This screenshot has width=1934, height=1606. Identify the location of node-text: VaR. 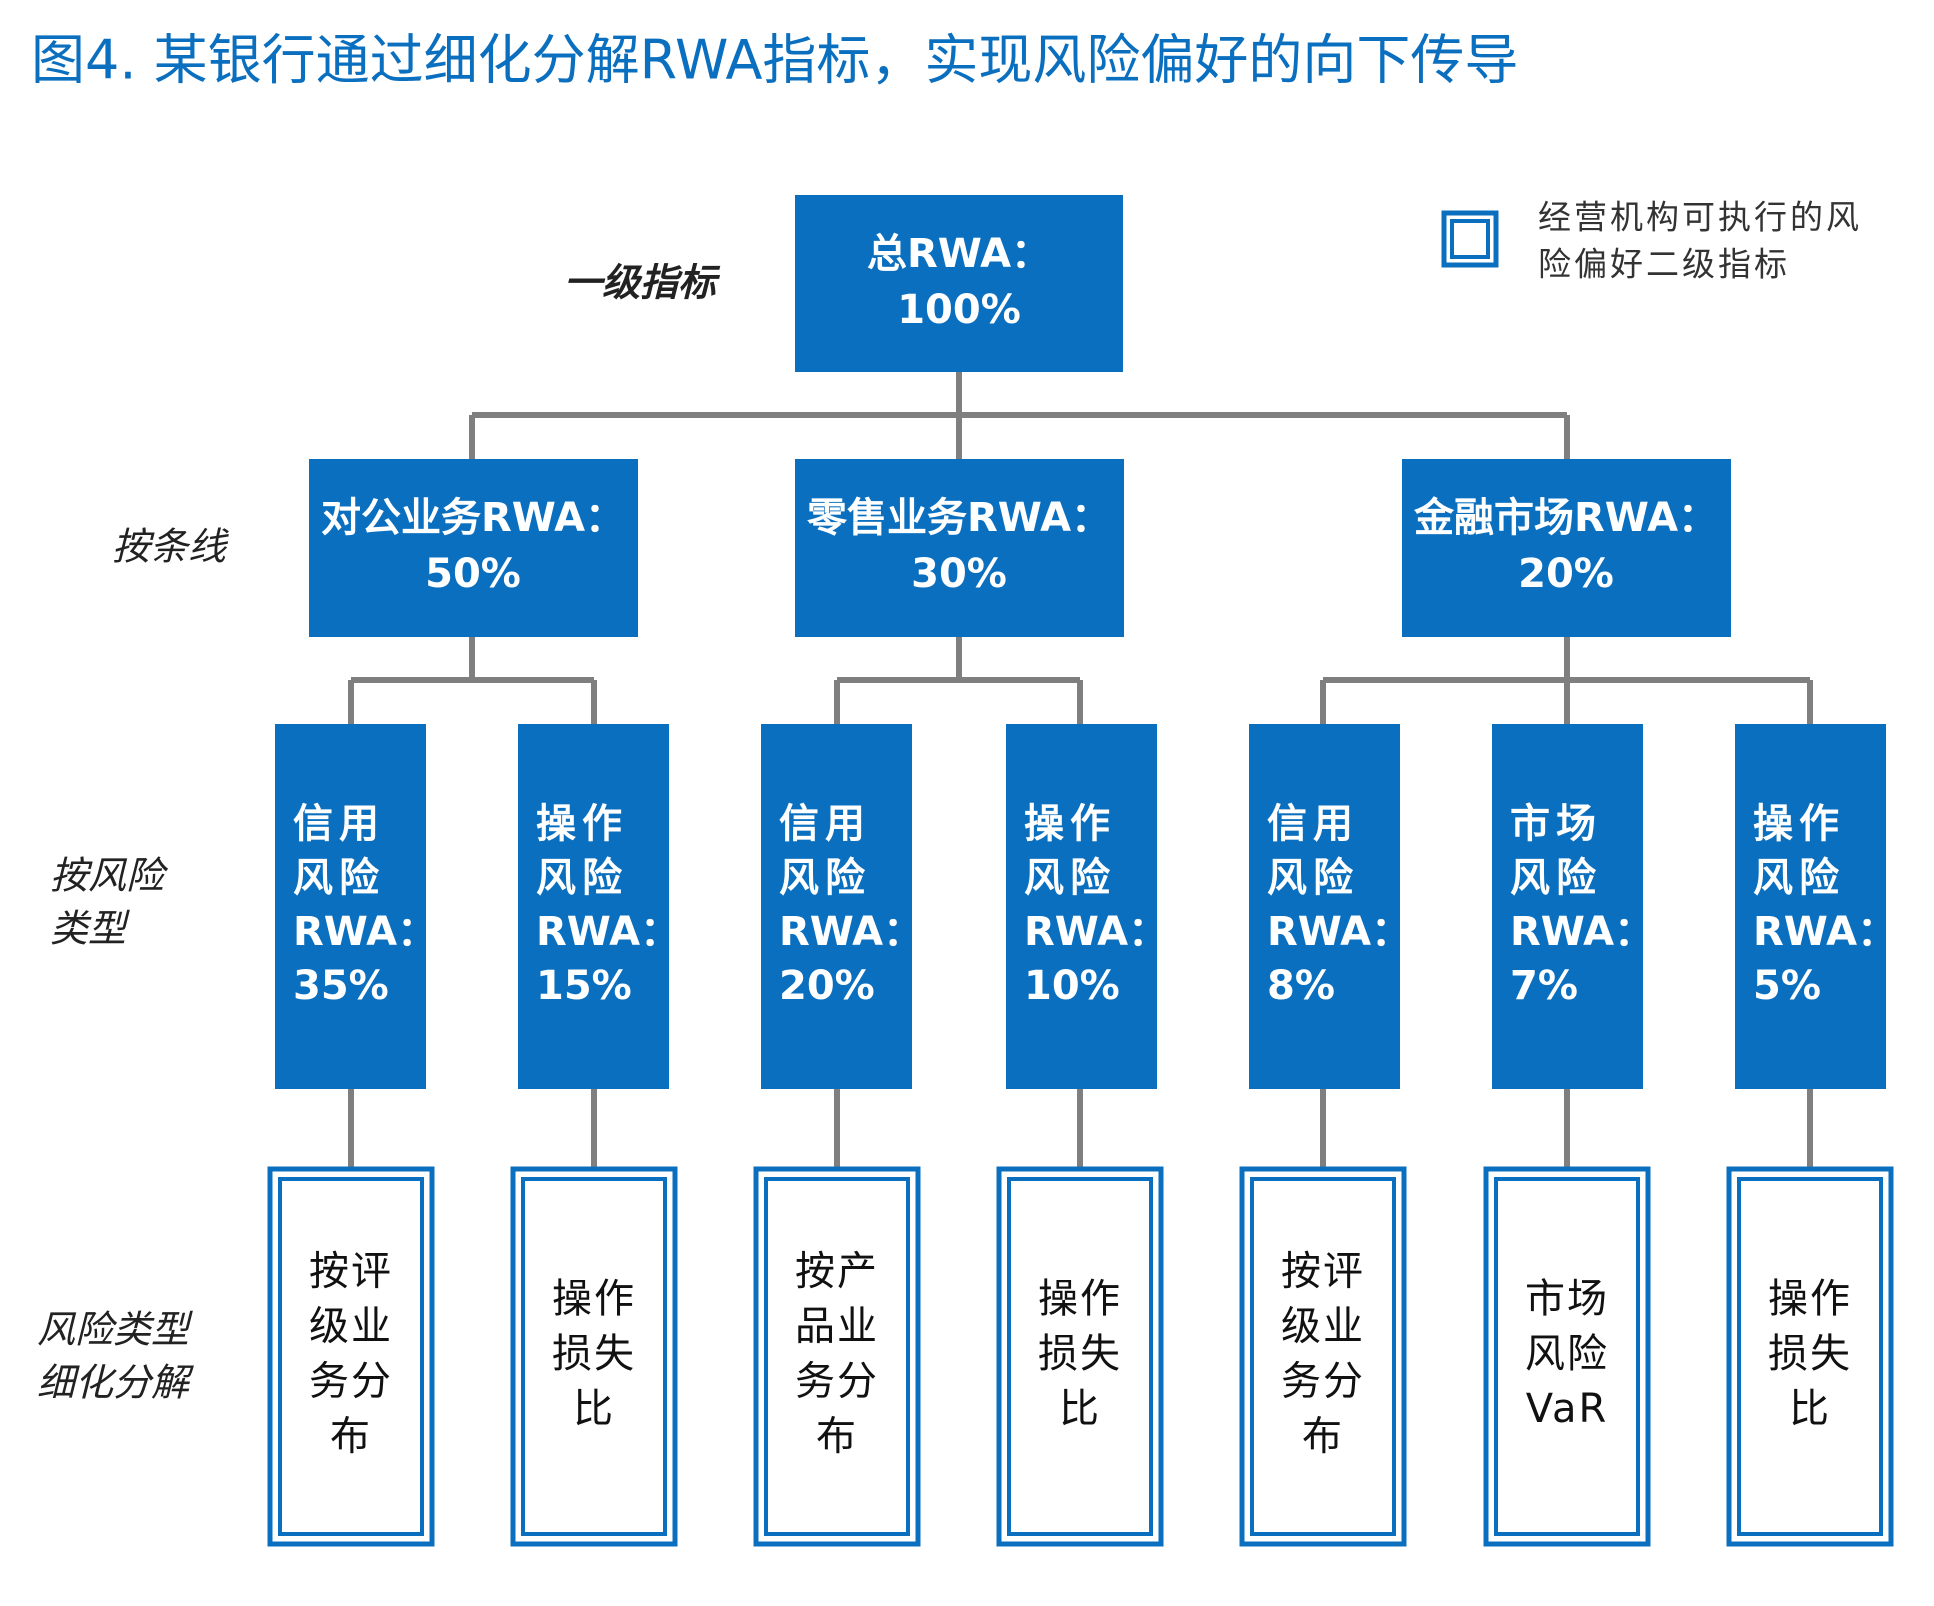
(1567, 1409).